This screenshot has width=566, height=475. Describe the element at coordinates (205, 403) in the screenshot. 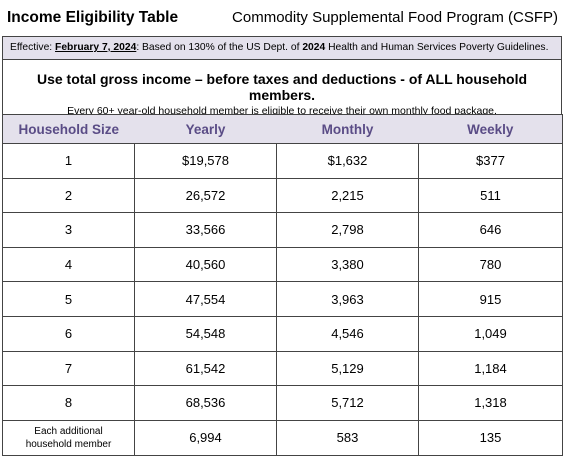

I see `yearly-cell: 68,536` at that location.